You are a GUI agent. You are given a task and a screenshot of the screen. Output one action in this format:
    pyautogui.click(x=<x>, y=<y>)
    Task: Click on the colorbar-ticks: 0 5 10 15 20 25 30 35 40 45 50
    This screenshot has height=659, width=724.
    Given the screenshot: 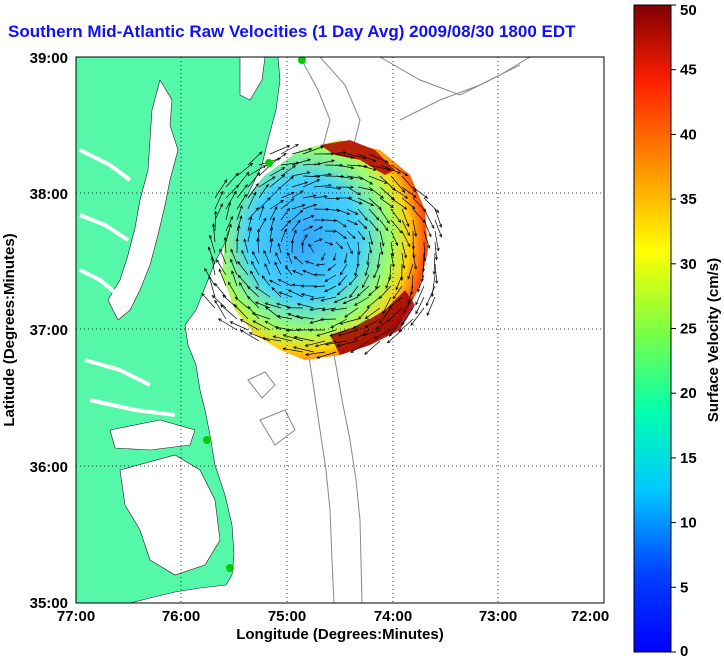 What is the action you would take?
    pyautogui.click(x=684, y=330)
    